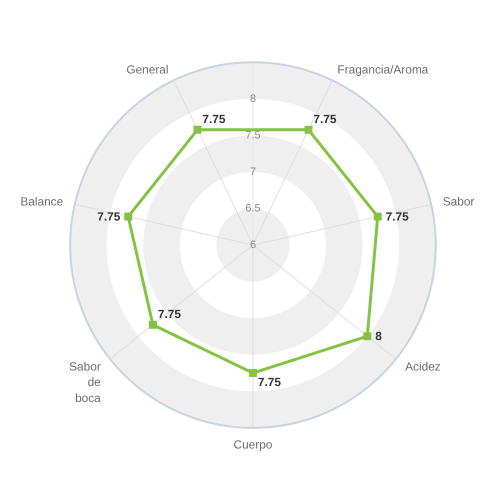 This screenshot has height=500, width=500. Describe the element at coordinates (253, 98) in the screenshot. I see `y-tick-label: 8` at that location.